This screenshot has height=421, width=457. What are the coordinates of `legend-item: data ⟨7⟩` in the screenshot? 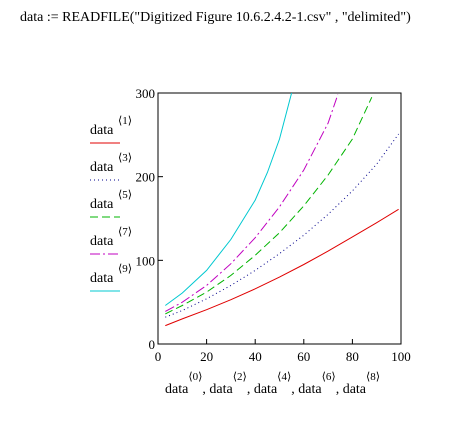 It's located at (111, 240).